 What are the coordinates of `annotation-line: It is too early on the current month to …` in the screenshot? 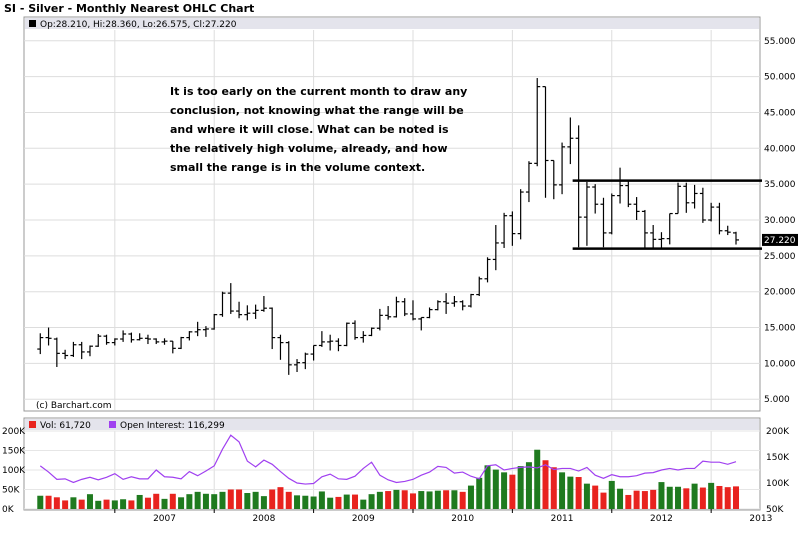 It's located at (318, 91).